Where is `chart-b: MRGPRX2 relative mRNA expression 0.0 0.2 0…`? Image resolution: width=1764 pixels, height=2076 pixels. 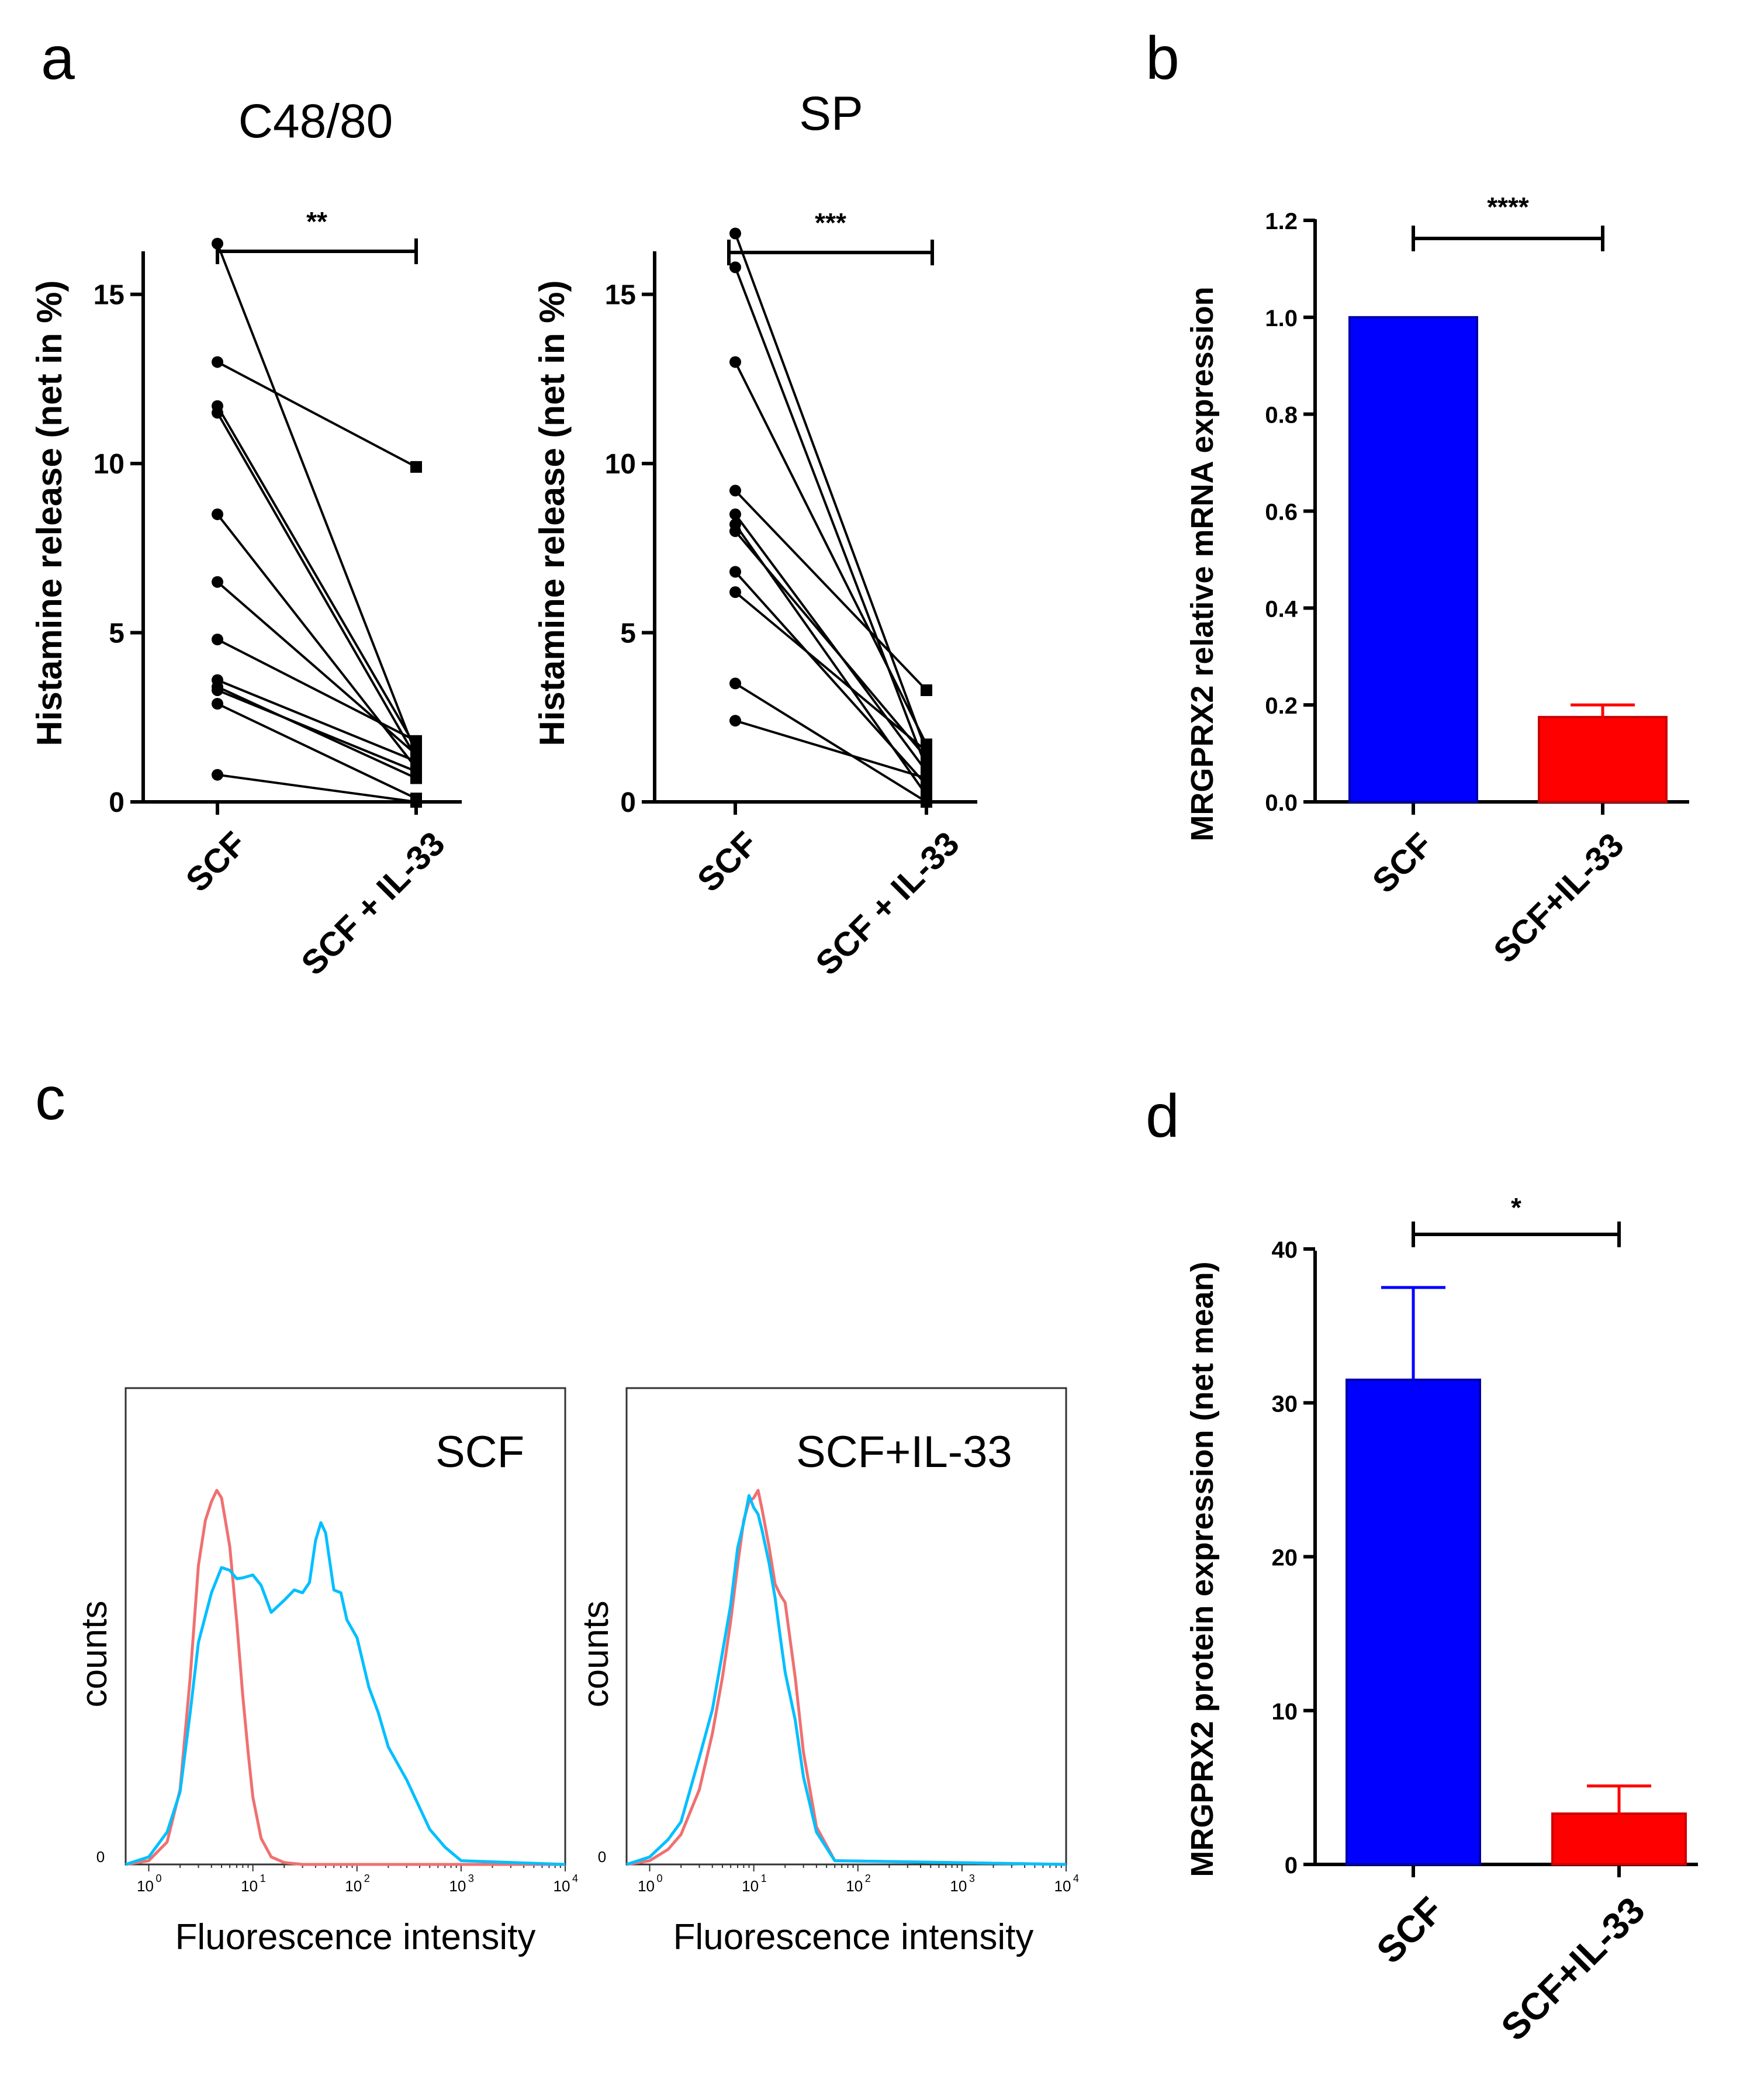
chart-b: MRGPRX2 relative mRNA expression 0.0 0.2 0… is located at coordinates (1437, 581).